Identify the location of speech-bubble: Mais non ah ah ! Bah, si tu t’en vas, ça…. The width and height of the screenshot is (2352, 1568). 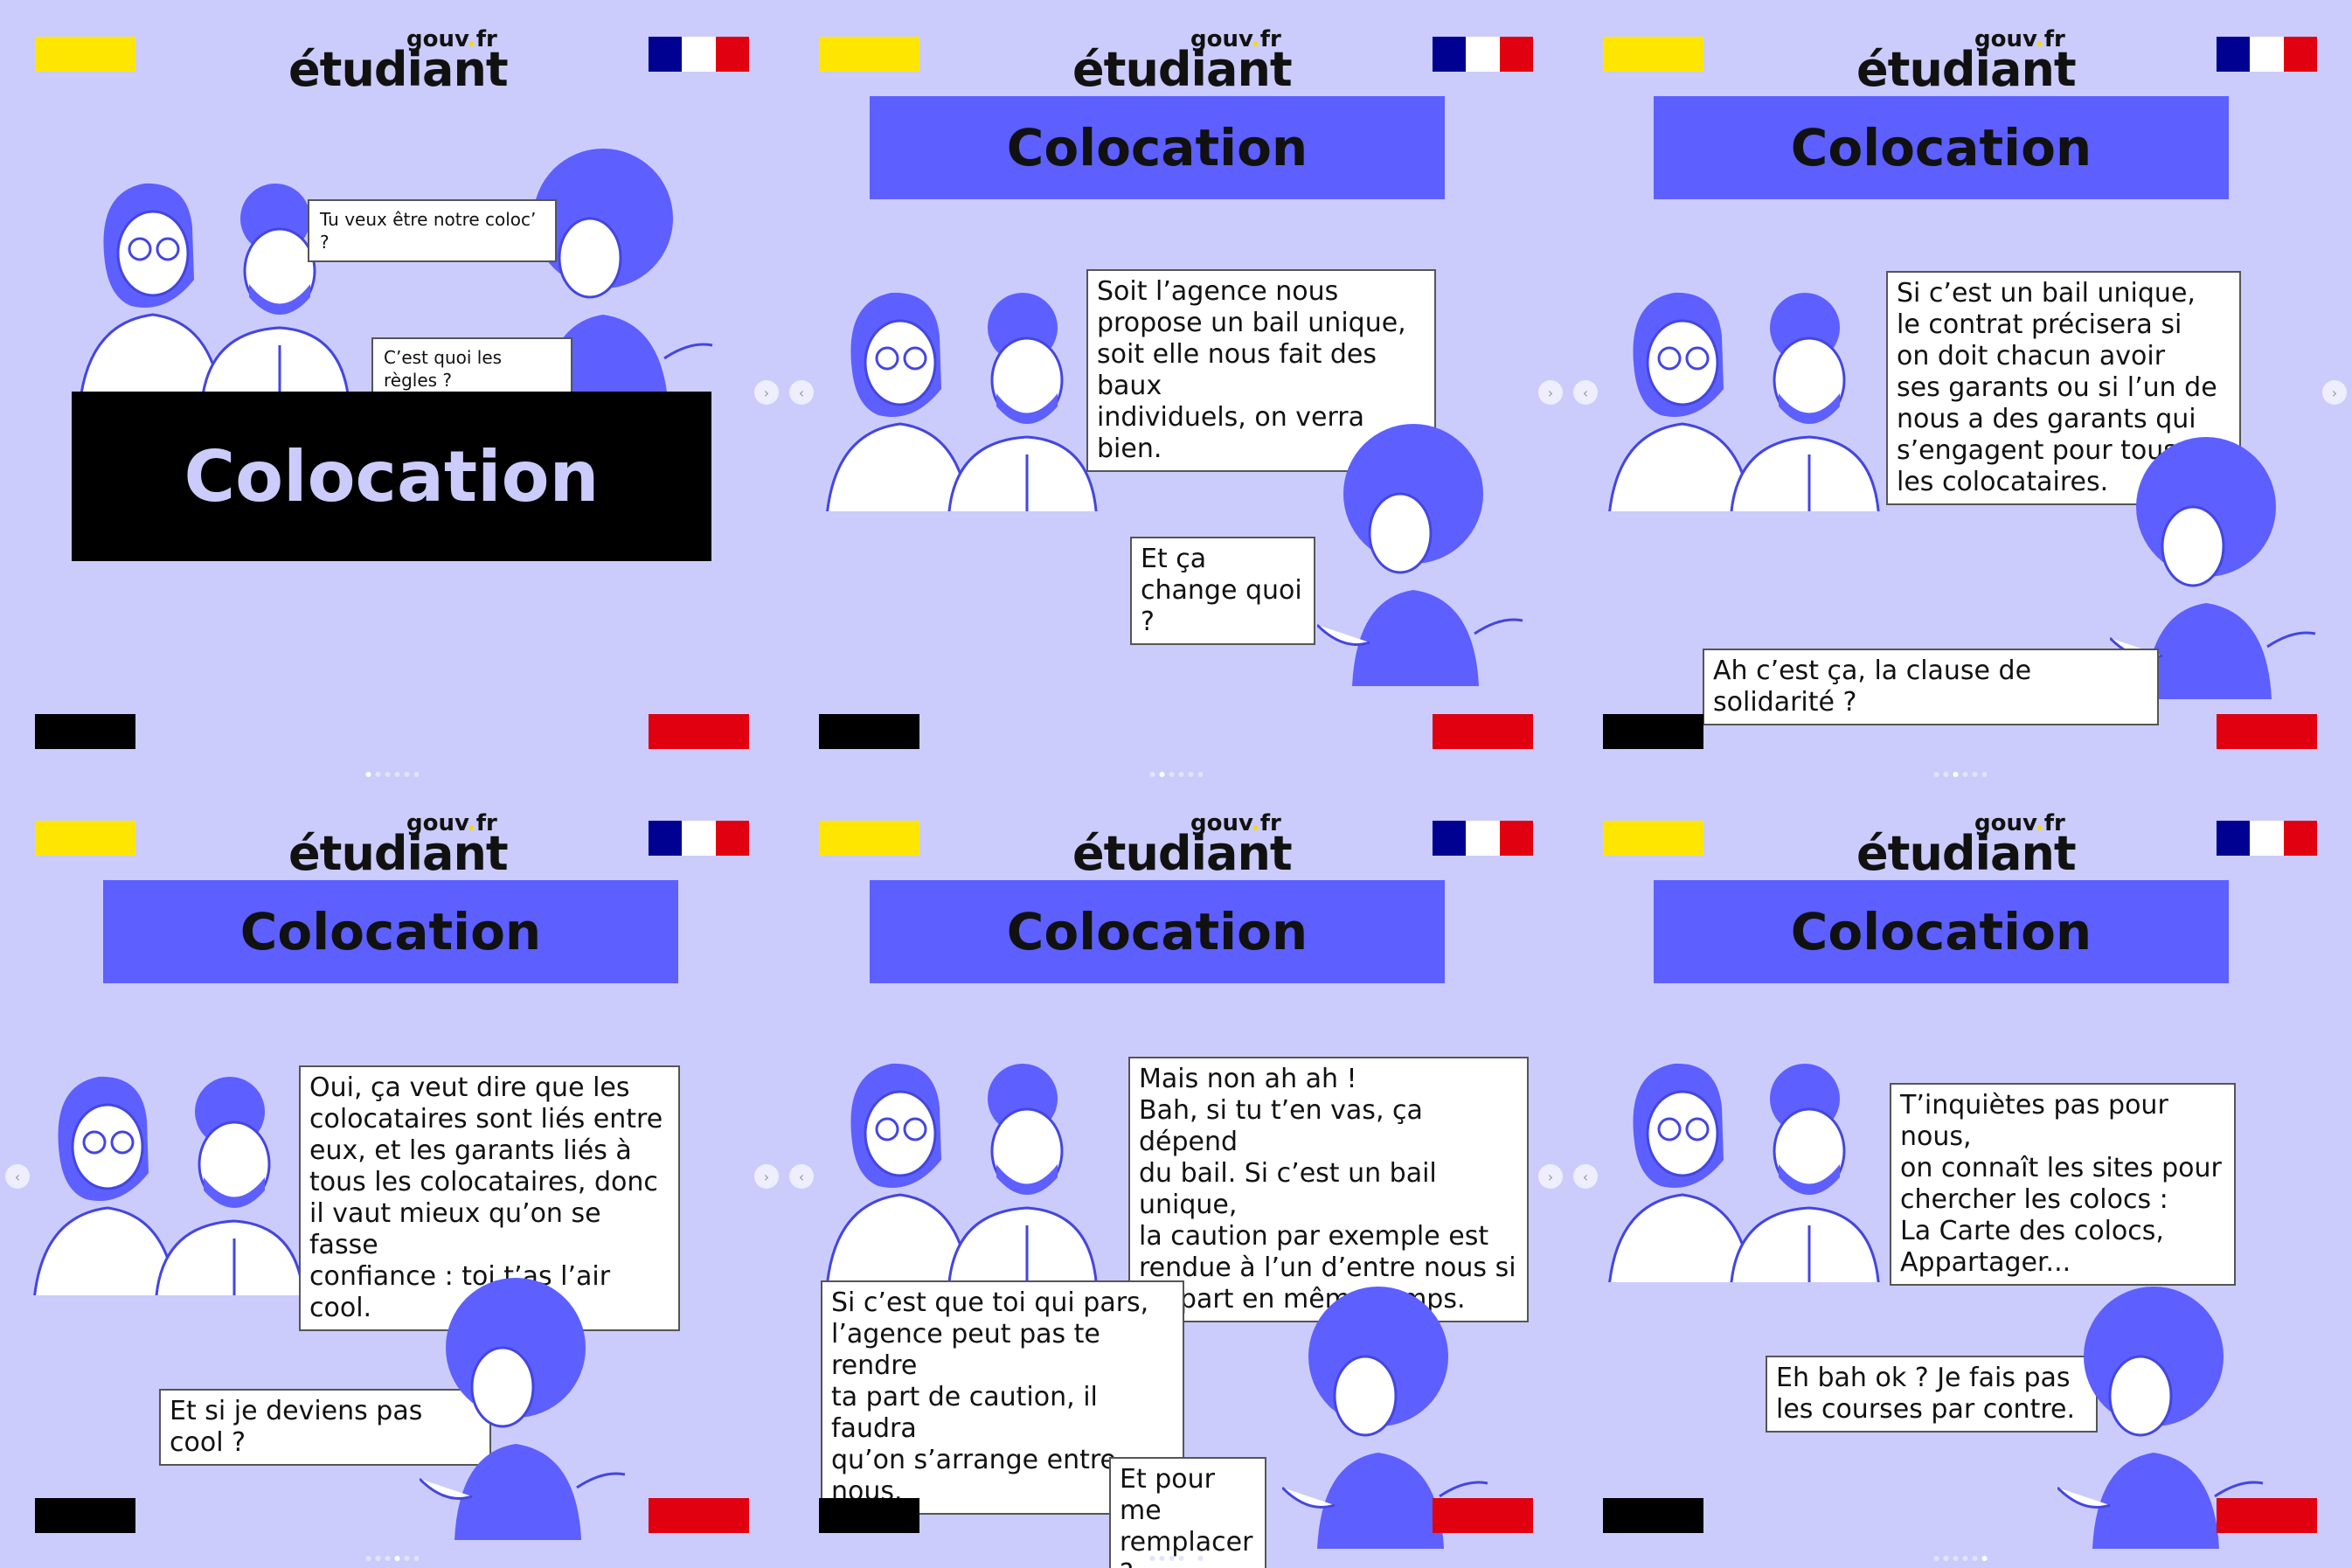
(1329, 1190).